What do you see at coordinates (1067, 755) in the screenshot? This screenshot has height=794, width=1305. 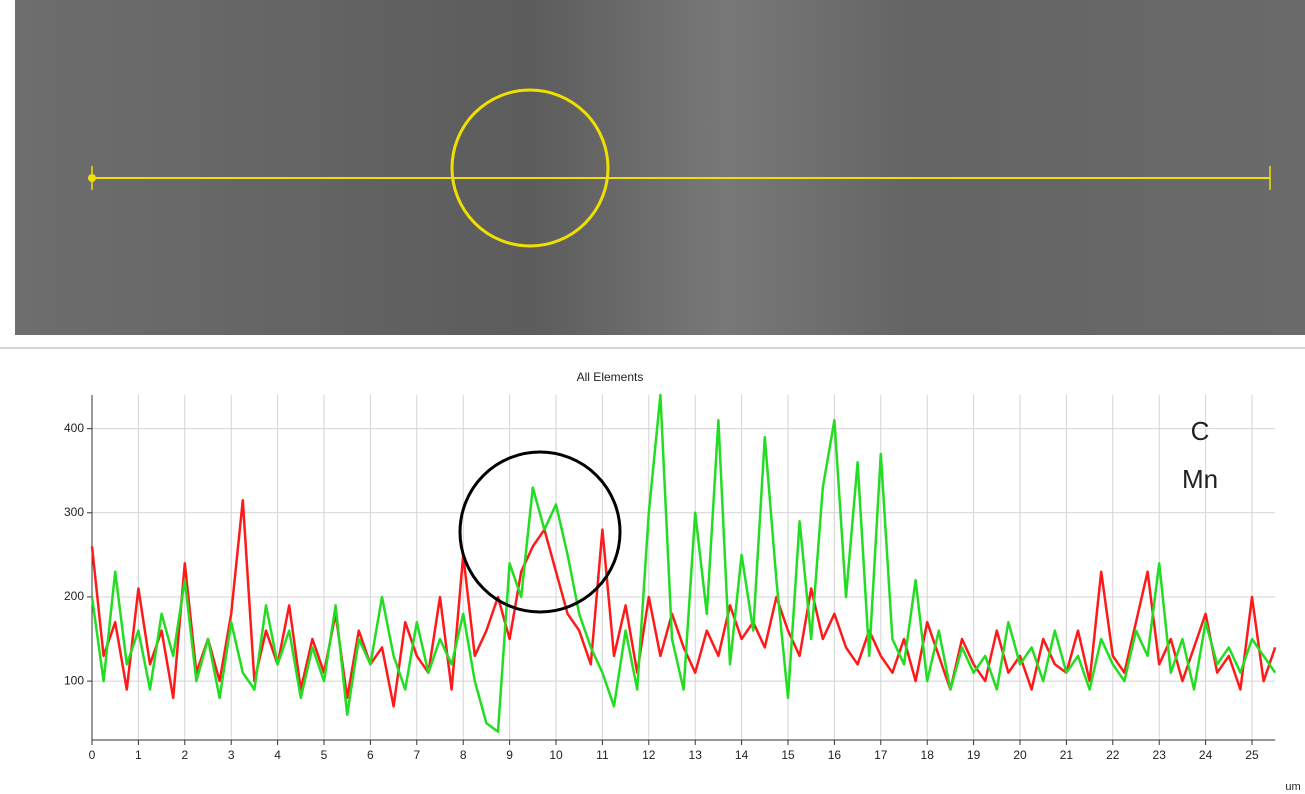 I see `x-tick-label: 21` at bounding box center [1067, 755].